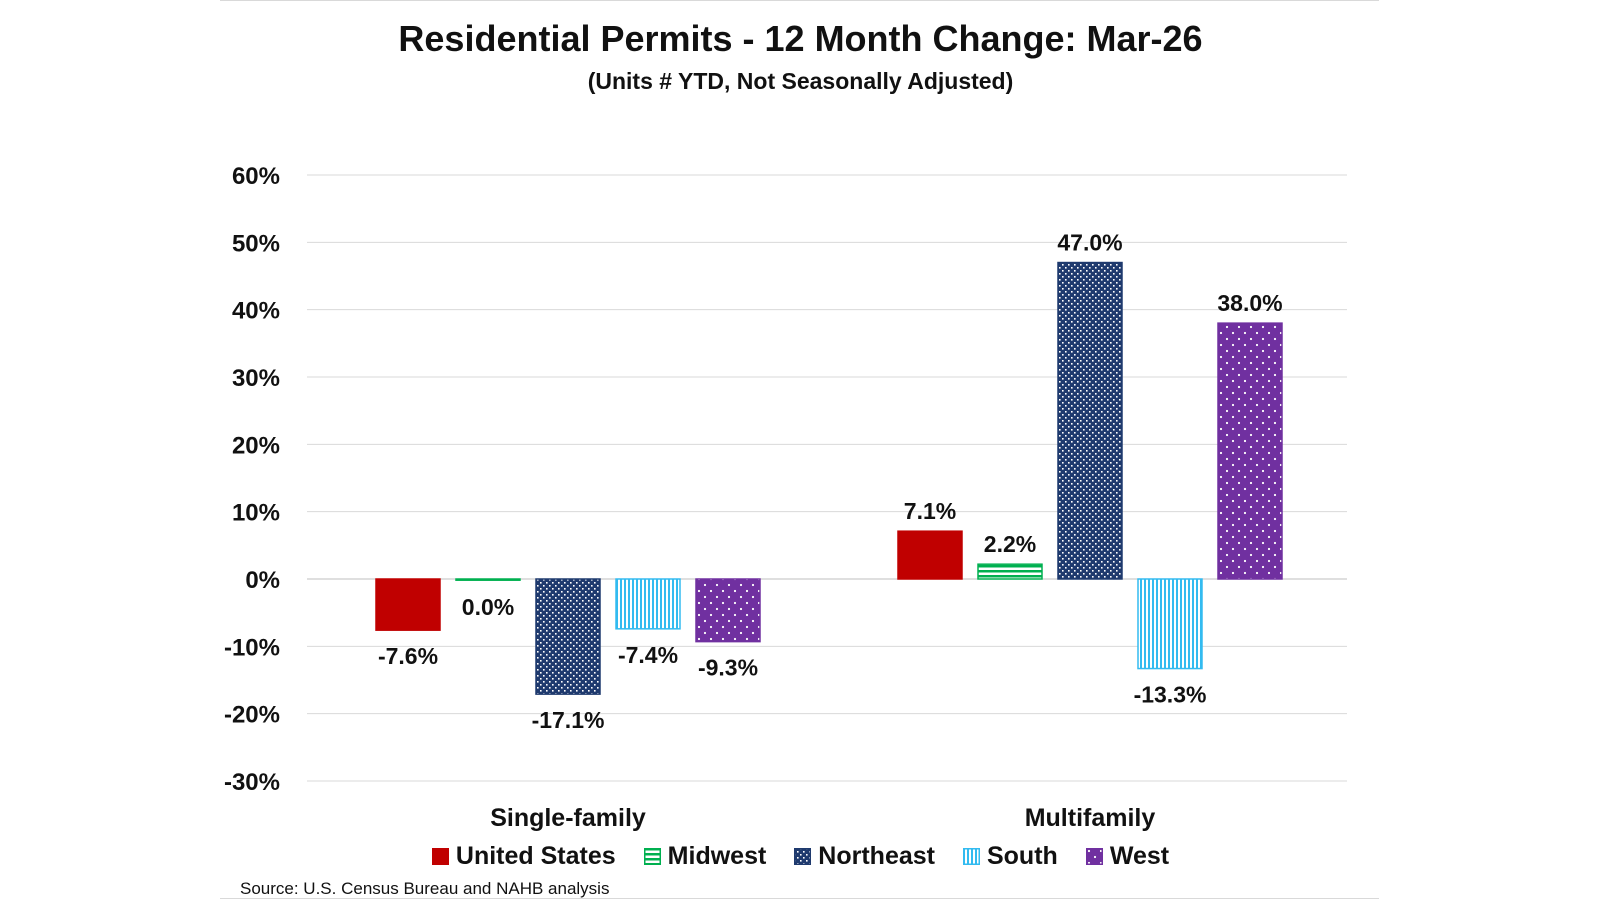  I want to click on legend-item: Northeast, so click(864, 856).